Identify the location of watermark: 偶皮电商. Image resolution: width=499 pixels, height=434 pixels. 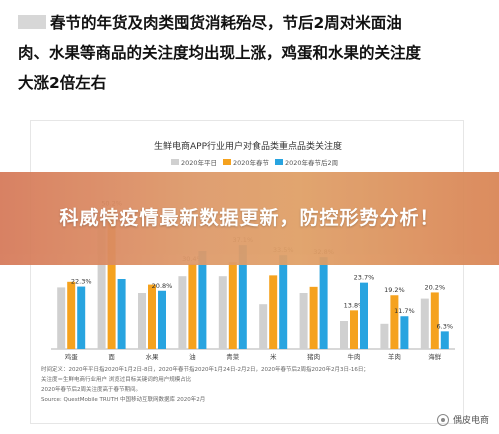
(462, 419).